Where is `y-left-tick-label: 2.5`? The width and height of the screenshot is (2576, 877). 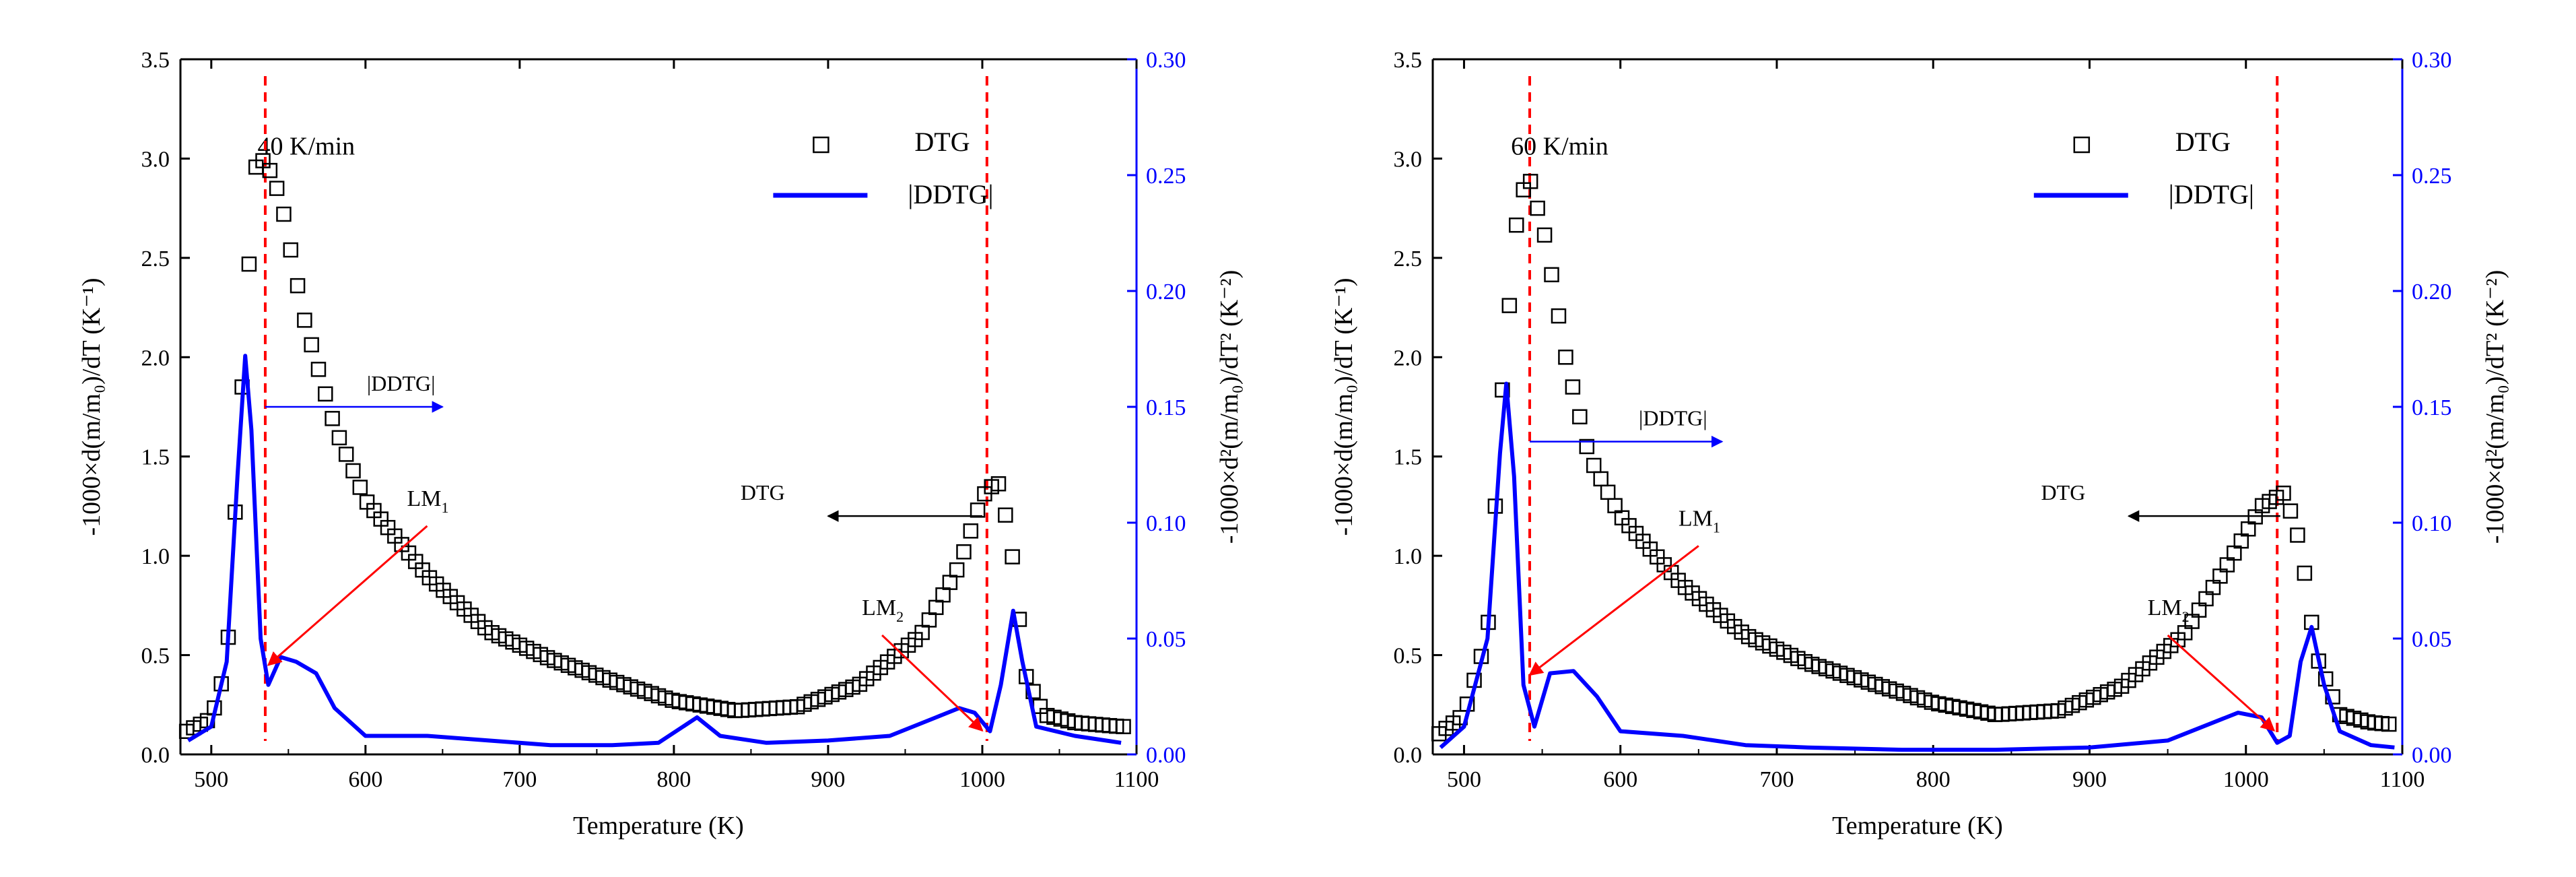 y-left-tick-label: 2.5 is located at coordinates (1408, 259).